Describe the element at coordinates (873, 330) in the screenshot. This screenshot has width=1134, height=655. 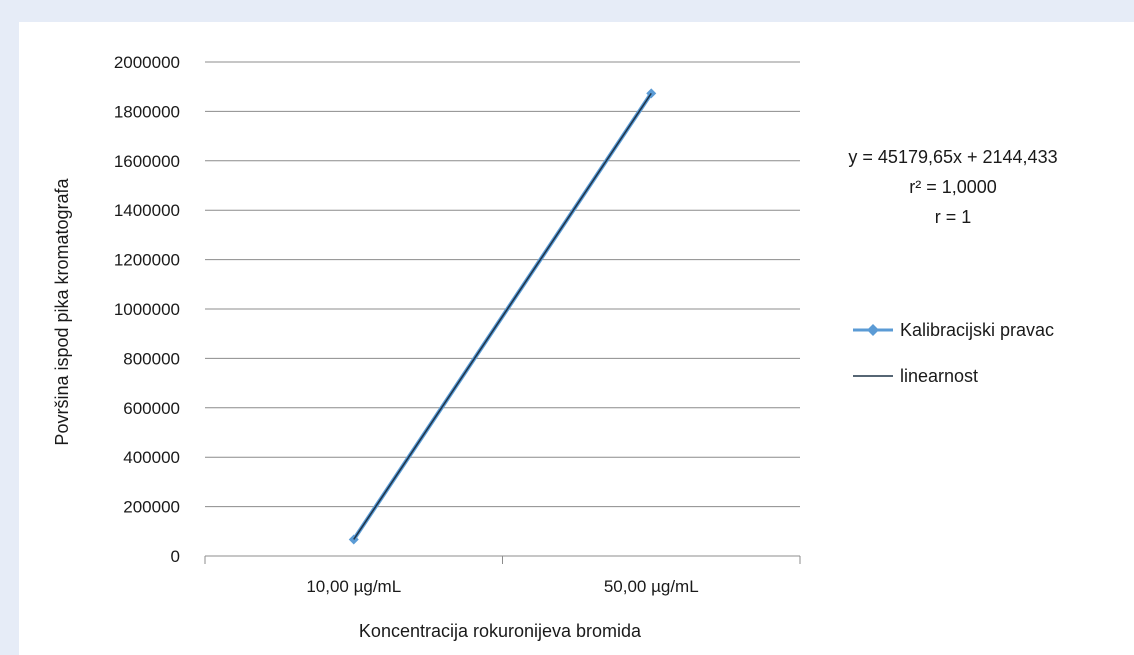
I see `legend-marker-diamond` at that location.